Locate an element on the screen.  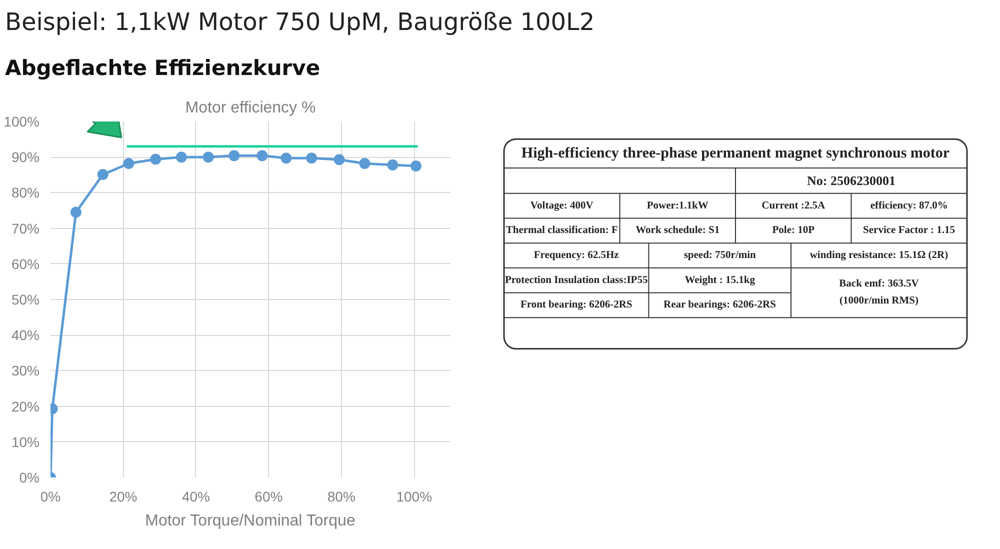
text: Protection Insulation class:IP55 is located at coordinates (576, 280).